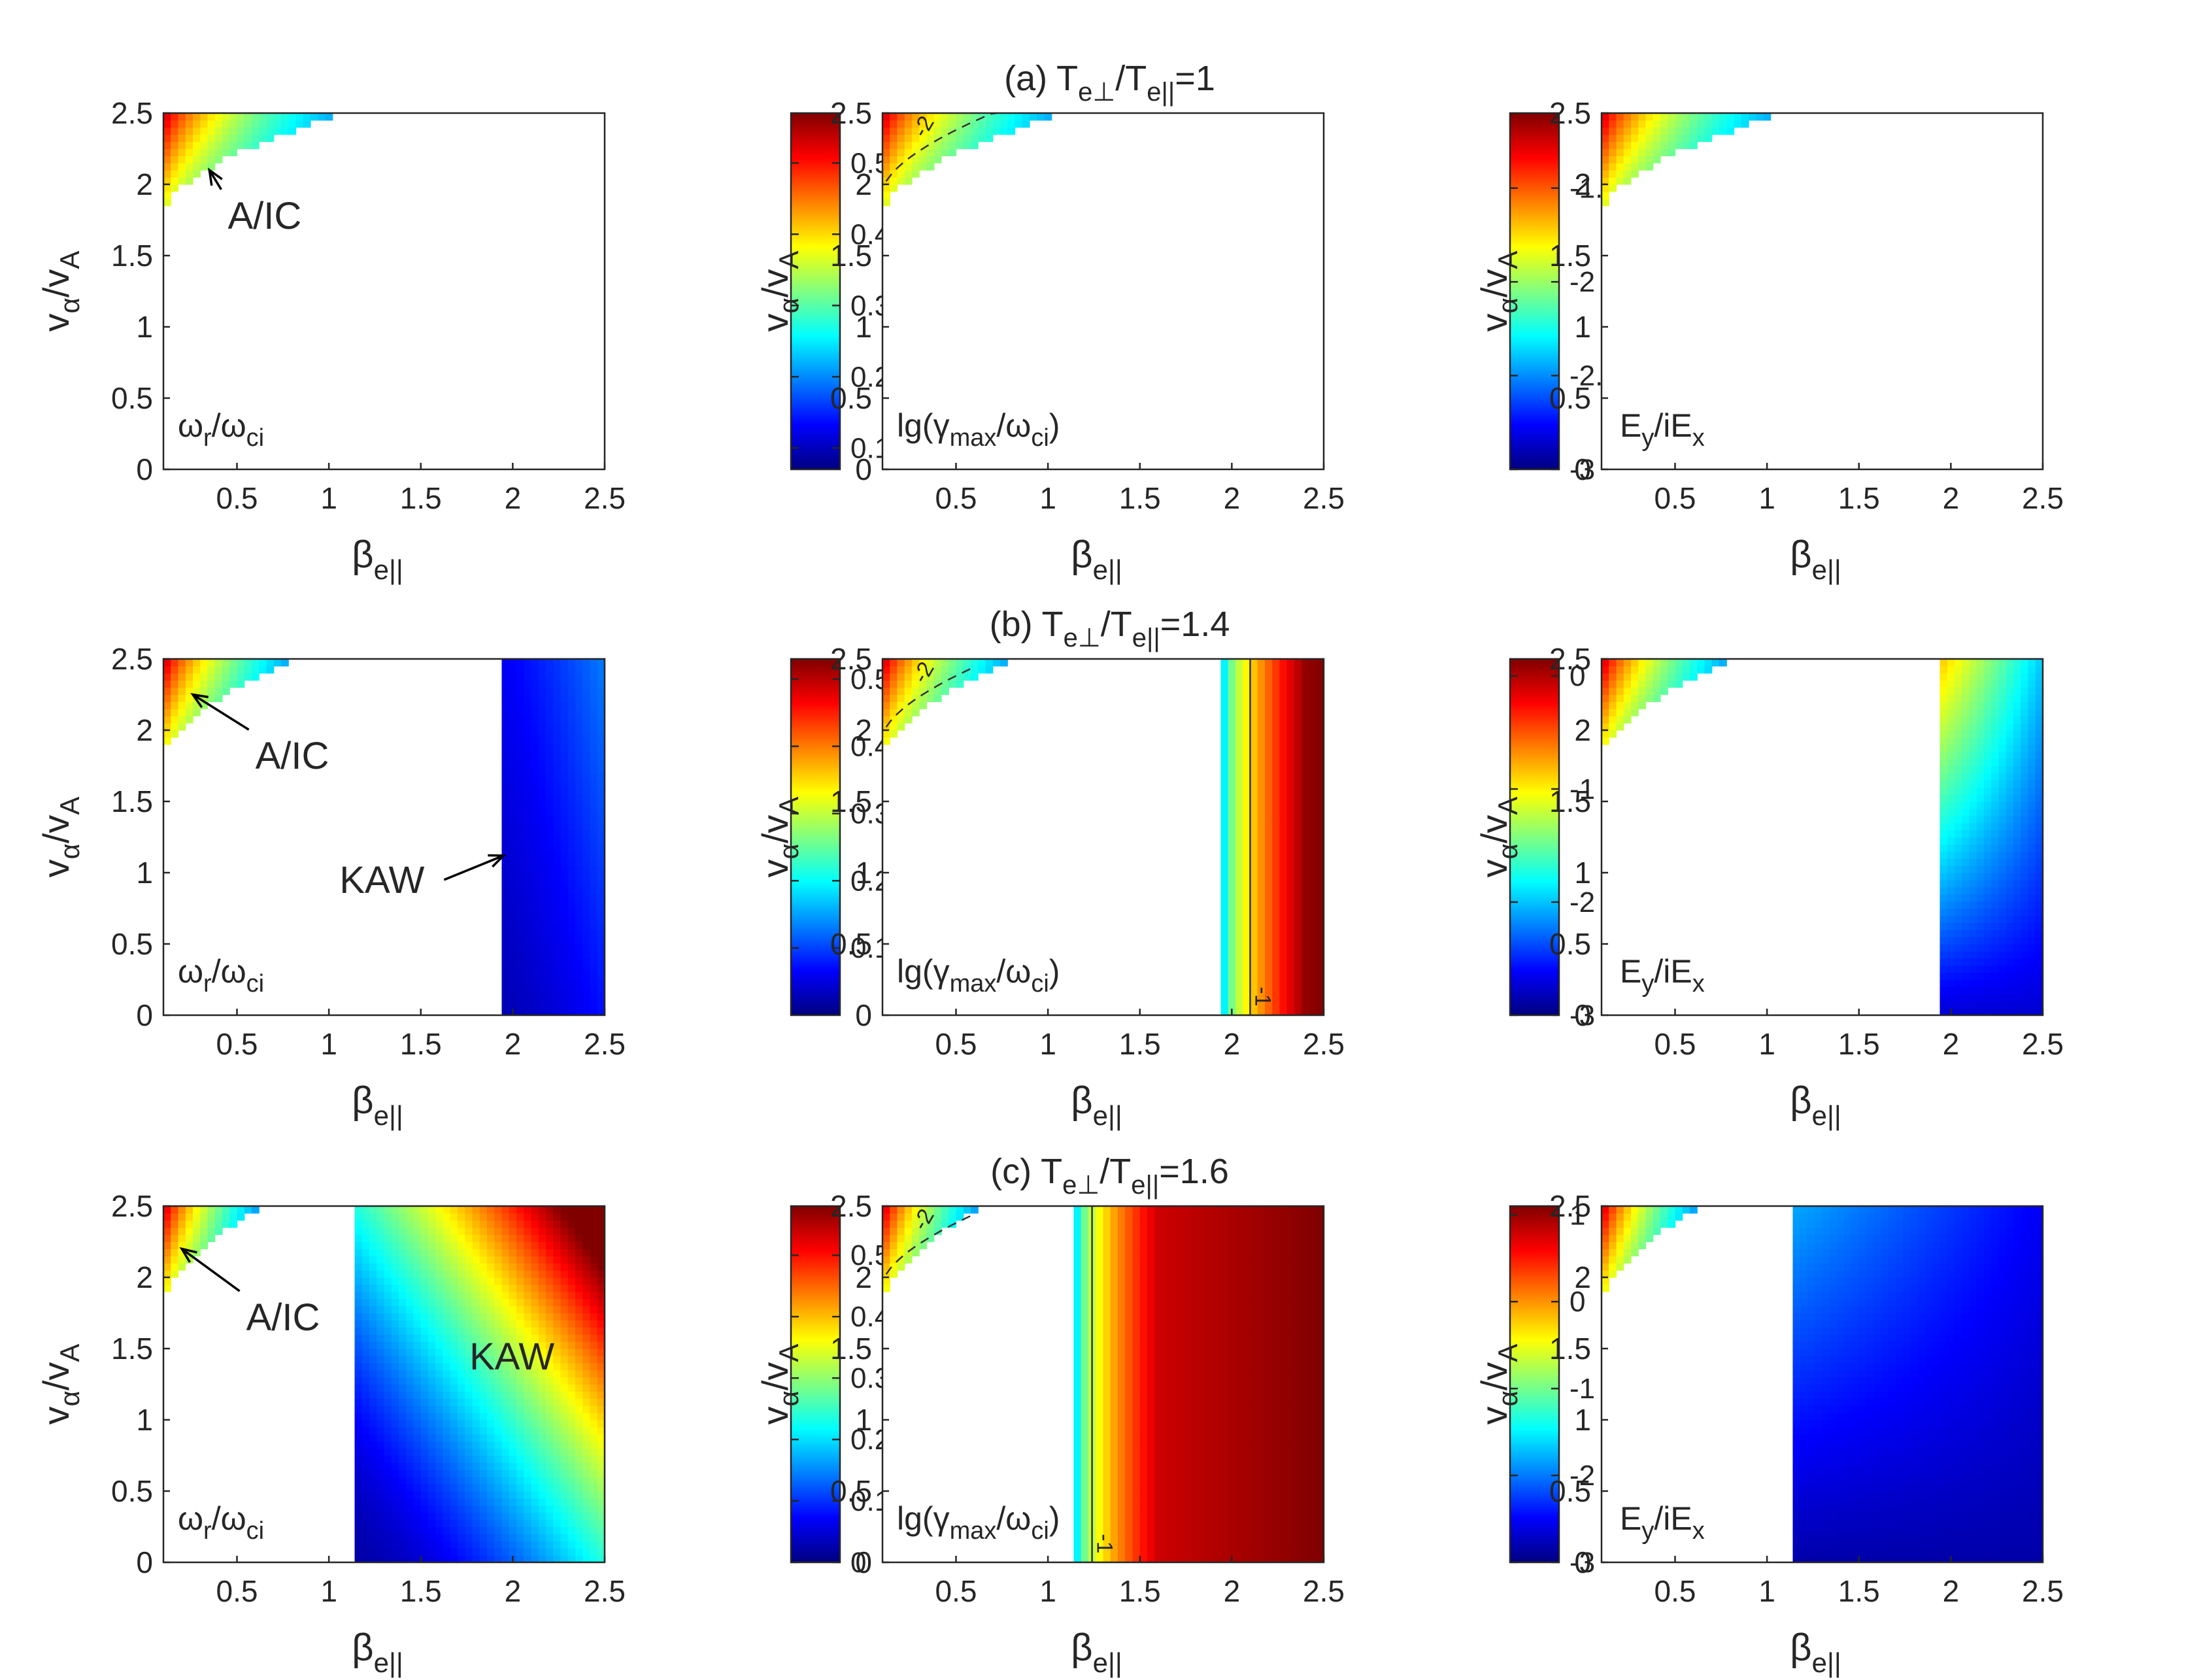 This screenshot has width=2199, height=1680. I want to click on aic-arrowhead, so click(188, 1255).